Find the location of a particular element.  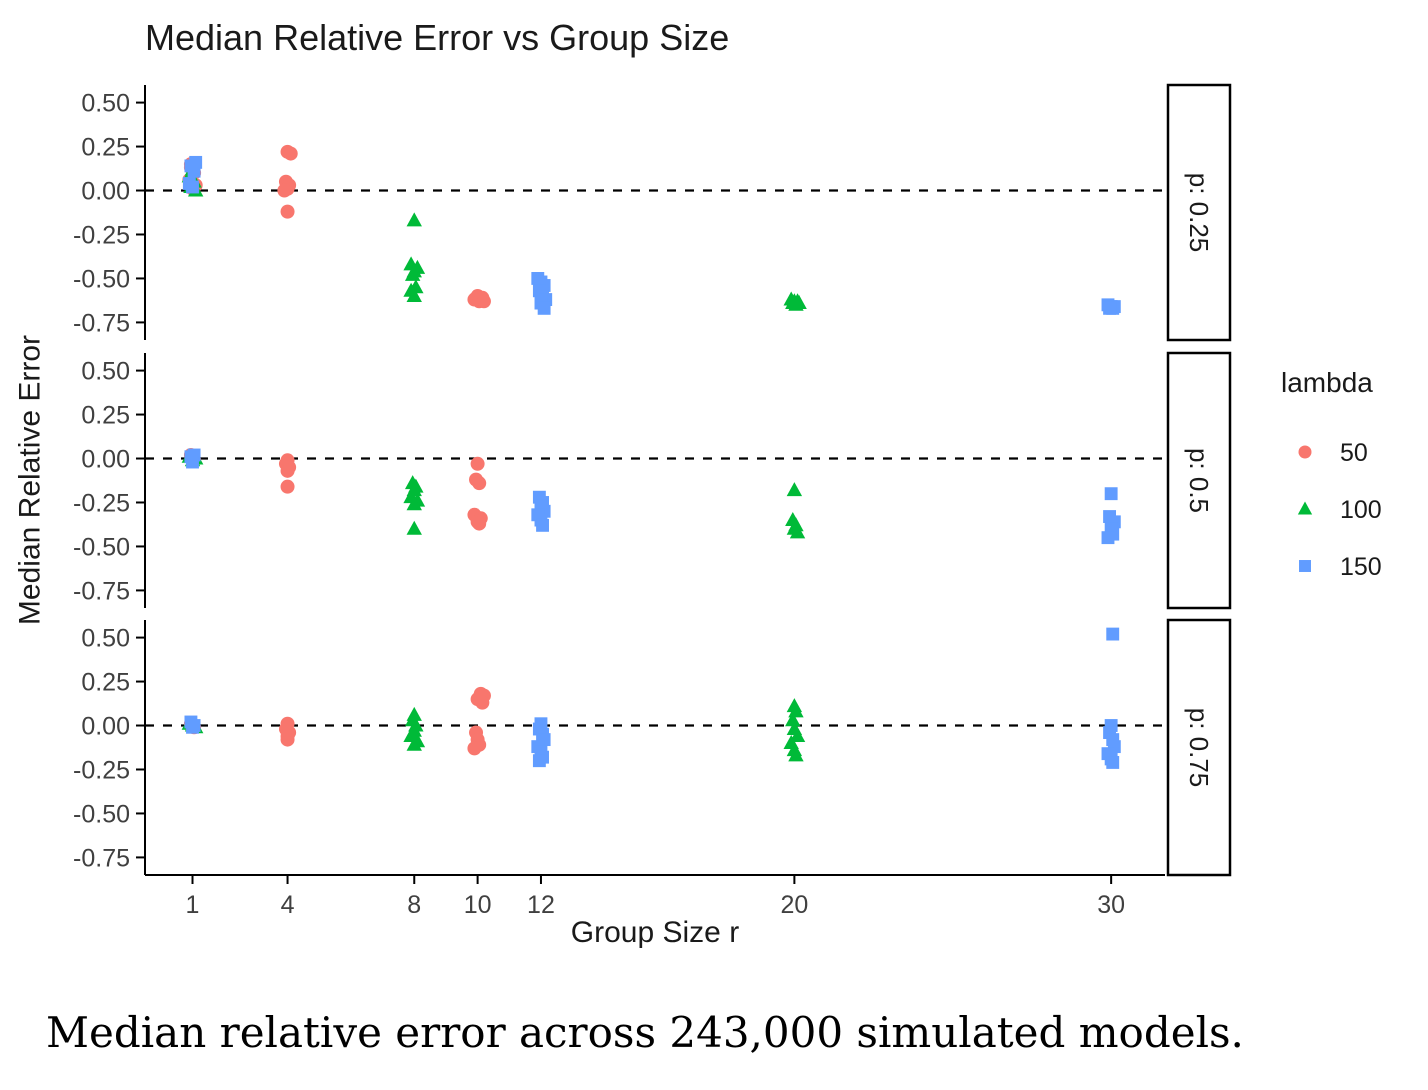

legend-label-150: 150 is located at coordinates (1361, 567).